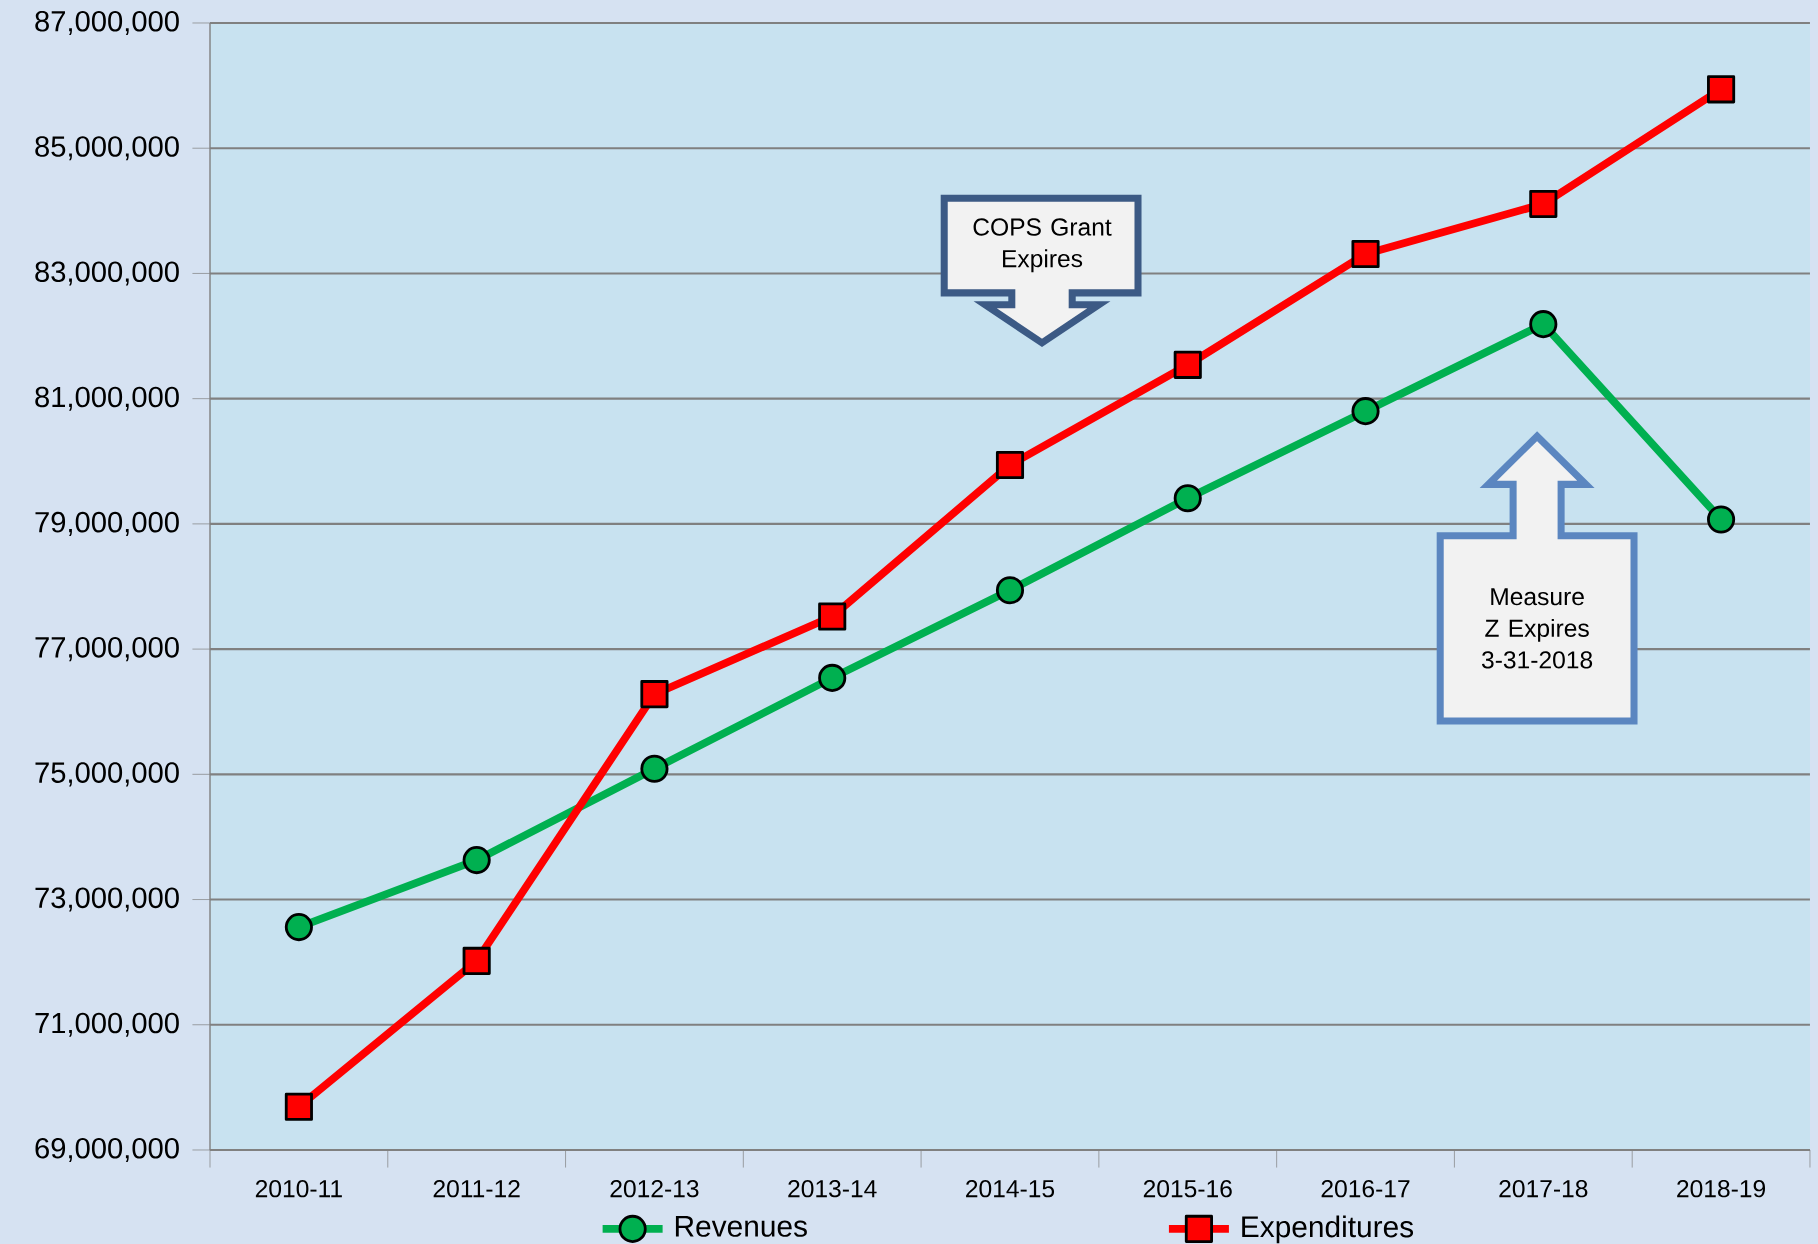 The height and width of the screenshot is (1244, 1818). Describe the element at coordinates (832, 1189) in the screenshot. I see `x-tick-label: 2013-14` at that location.